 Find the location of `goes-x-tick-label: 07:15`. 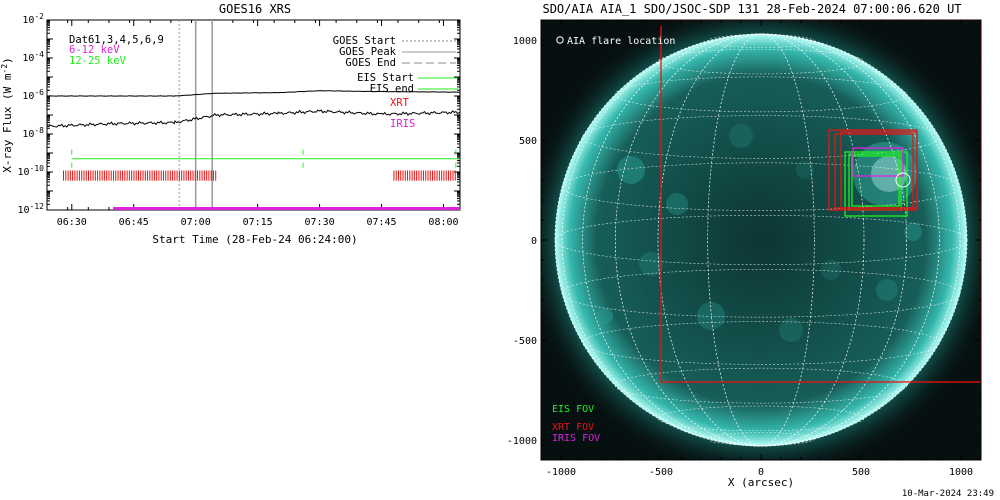

goes-x-tick-label: 07:15 is located at coordinates (258, 222).